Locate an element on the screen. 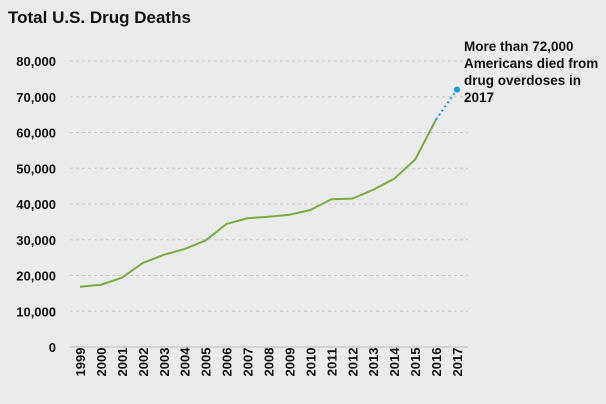 The width and height of the screenshot is (606, 404). x-tick-label: 1999 is located at coordinates (80, 362).